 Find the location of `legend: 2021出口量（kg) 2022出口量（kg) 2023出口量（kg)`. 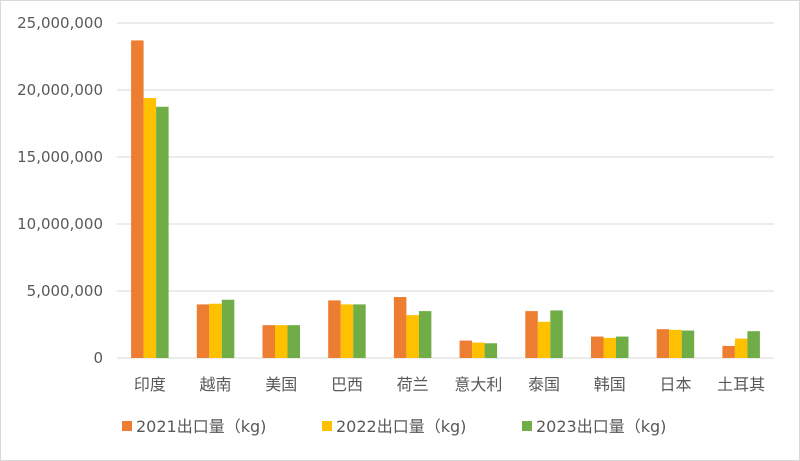

legend: 2021出口量（kg) 2022出口量（kg) 2023出口量（kg) is located at coordinates (394, 426).